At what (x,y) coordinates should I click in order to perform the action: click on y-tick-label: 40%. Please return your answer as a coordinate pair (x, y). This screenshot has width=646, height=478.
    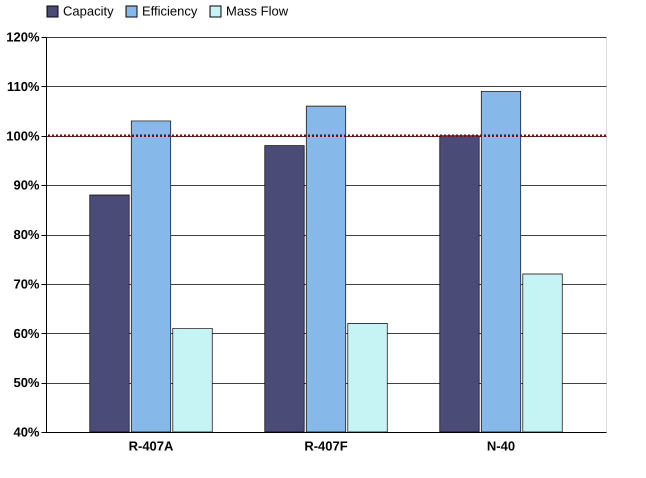
    Looking at the image, I should click on (26, 432).